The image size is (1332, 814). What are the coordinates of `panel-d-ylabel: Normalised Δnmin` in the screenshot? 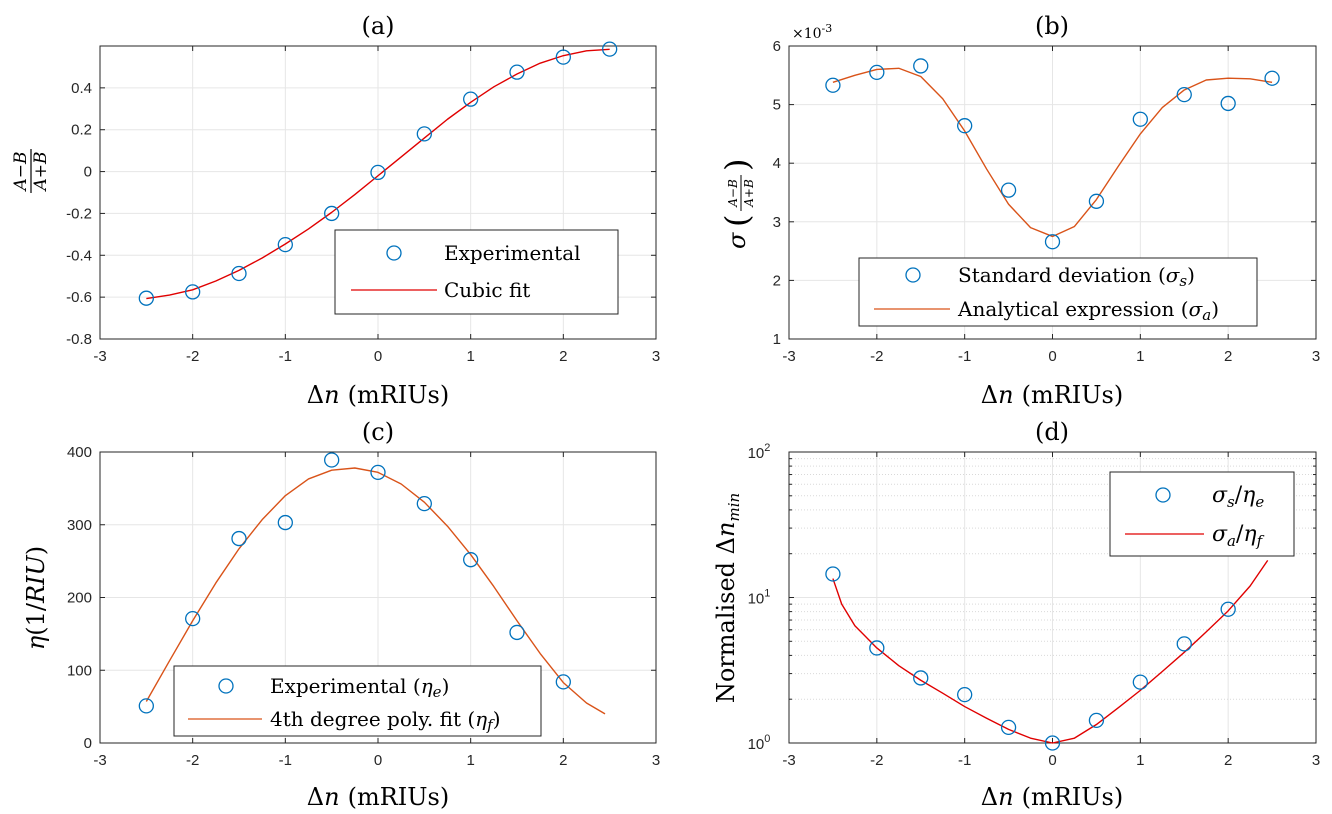 It's located at (727, 598).